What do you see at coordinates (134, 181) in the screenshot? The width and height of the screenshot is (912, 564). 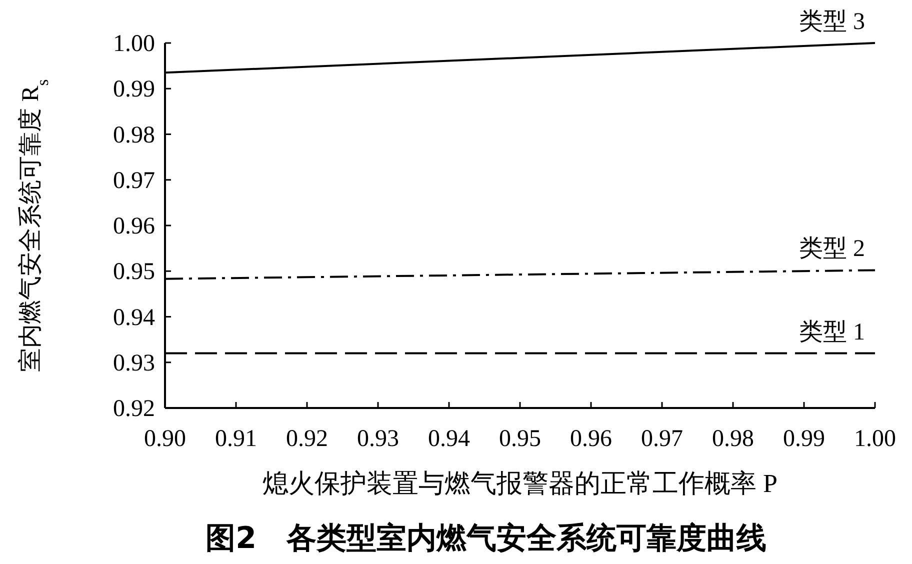 I see `y-tick-label: 0.97` at bounding box center [134, 181].